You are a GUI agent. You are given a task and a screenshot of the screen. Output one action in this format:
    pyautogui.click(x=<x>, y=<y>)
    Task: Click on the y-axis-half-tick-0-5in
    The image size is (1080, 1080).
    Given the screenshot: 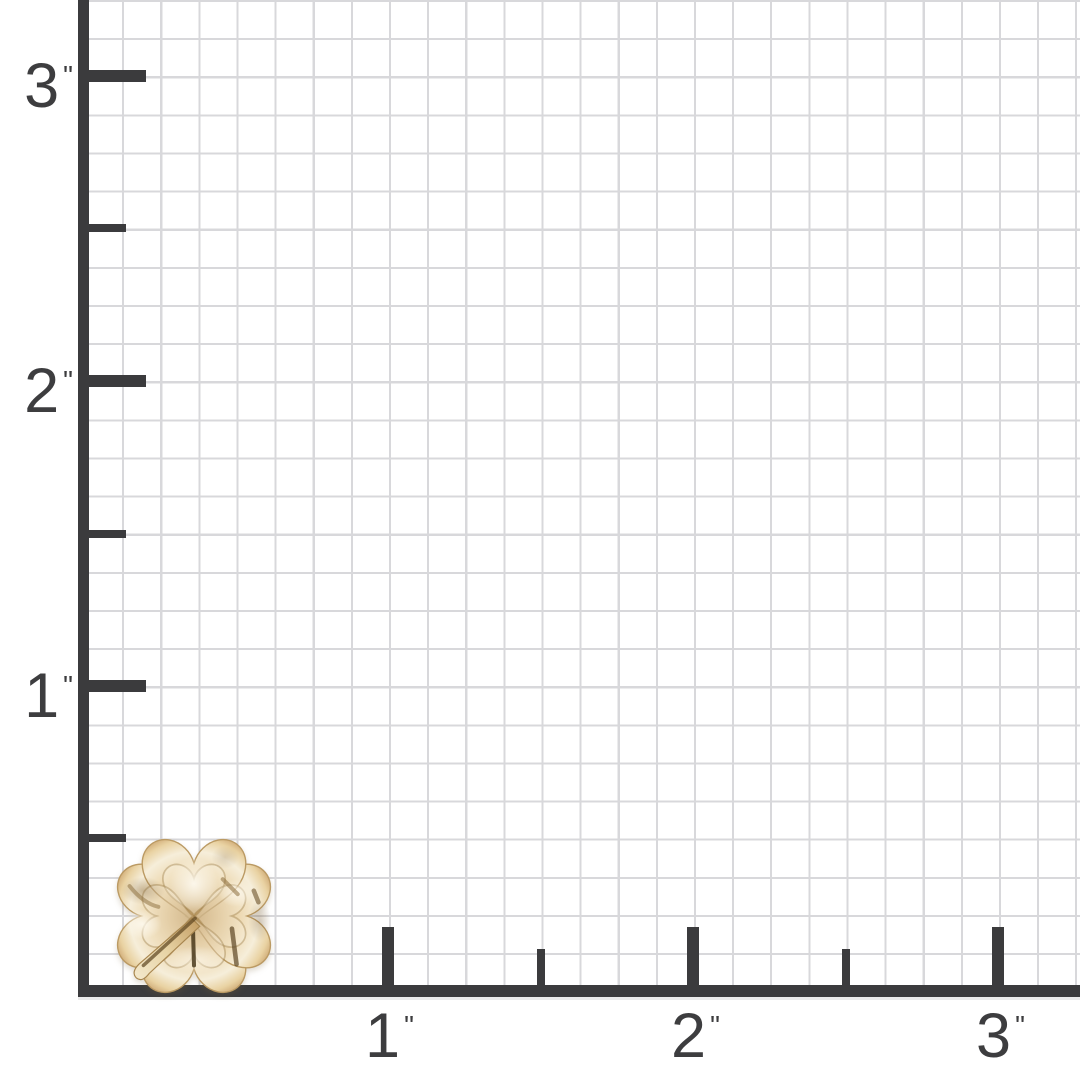 What is the action you would take?
    pyautogui.click(x=107, y=838)
    